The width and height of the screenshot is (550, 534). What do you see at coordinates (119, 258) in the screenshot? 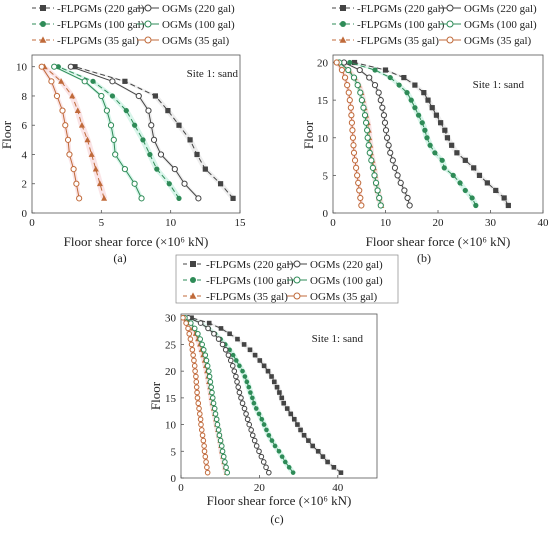
I see `panel-label: (a)` at bounding box center [119, 258].